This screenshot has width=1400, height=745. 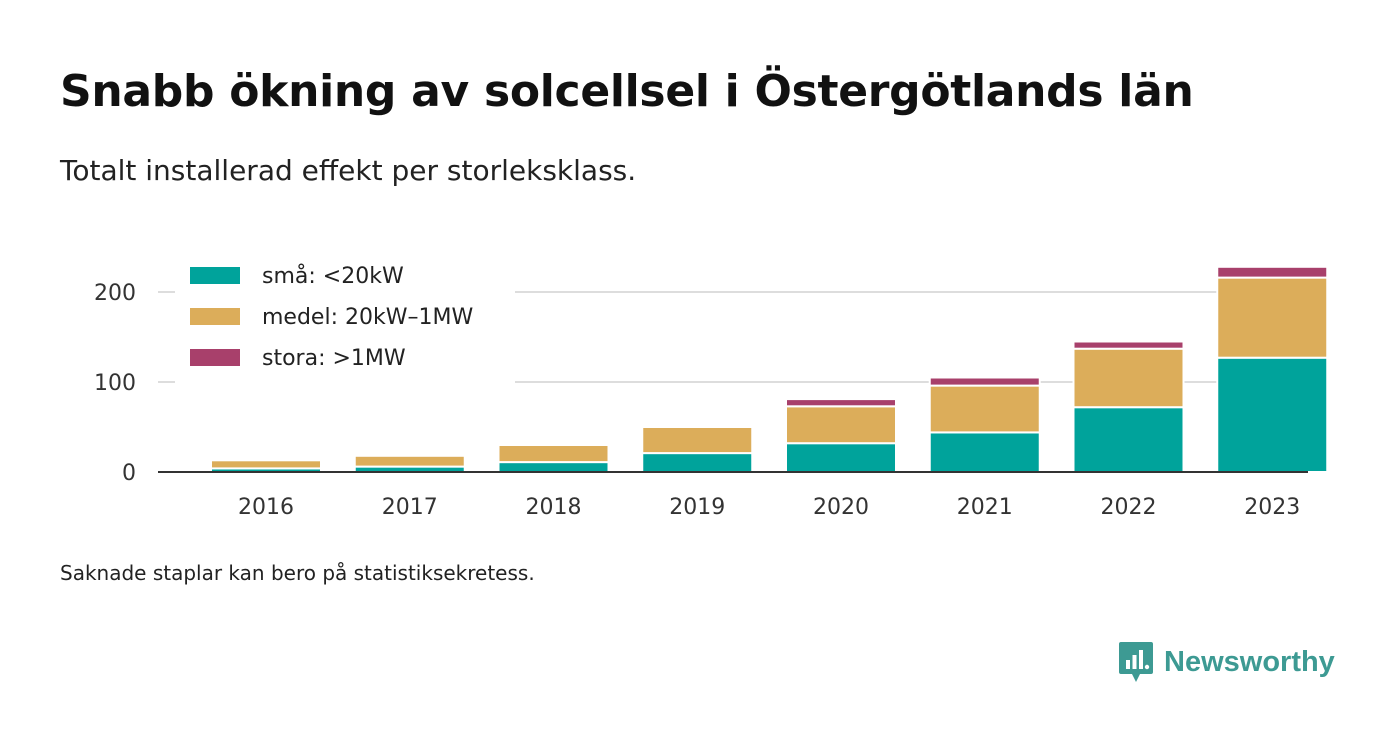 I want to click on x-tick-label: 2017, so click(x=410, y=507).